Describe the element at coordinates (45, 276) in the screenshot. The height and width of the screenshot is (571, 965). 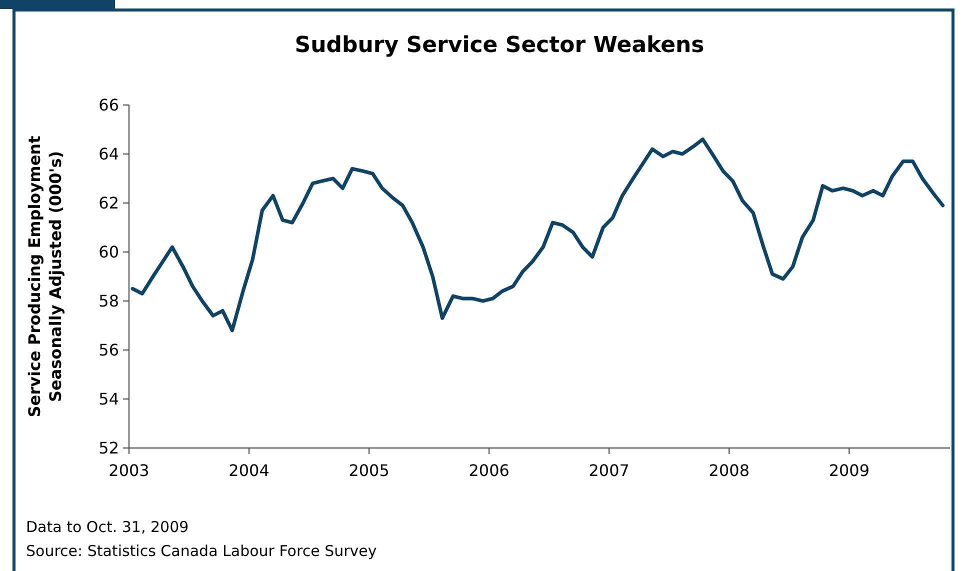
I see `y-axis-title: Service Producing Employment Seasonally Adjusted (000's)` at that location.